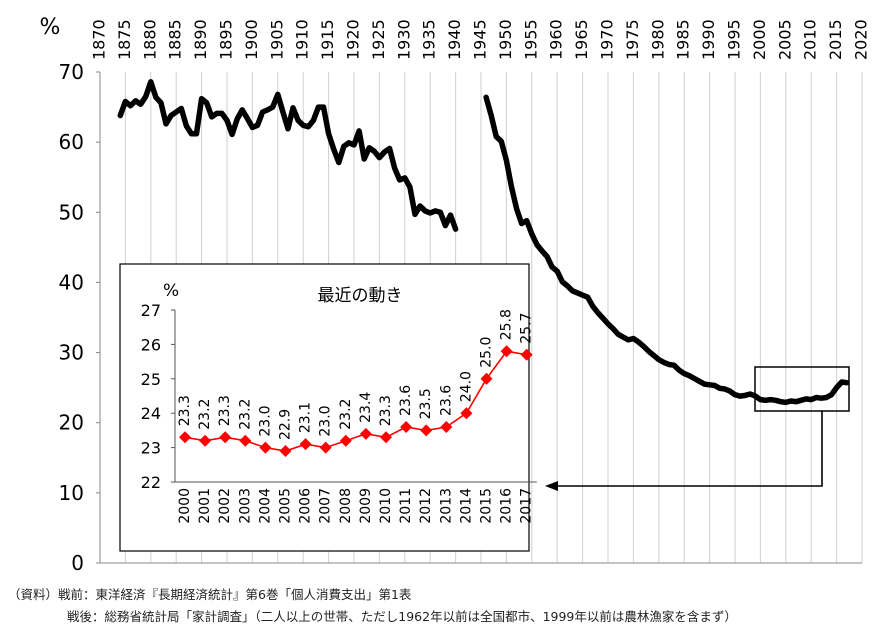 The image size is (886, 639). I want to click on callout-arrow-line, so click(689, 449).